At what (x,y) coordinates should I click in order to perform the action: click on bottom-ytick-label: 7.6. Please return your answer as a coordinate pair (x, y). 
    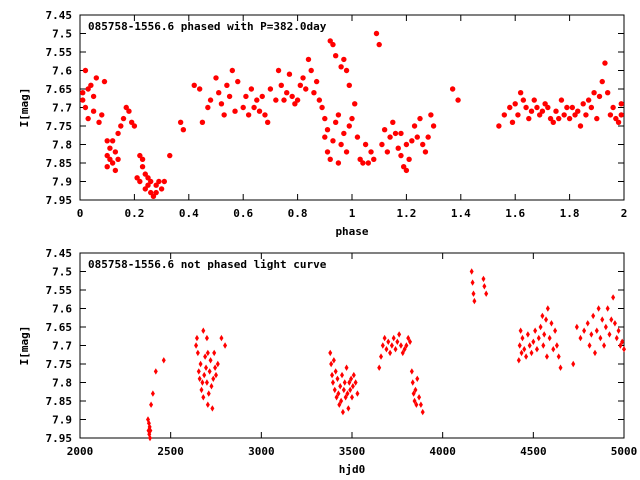
    Looking at the image, I should click on (62, 309).